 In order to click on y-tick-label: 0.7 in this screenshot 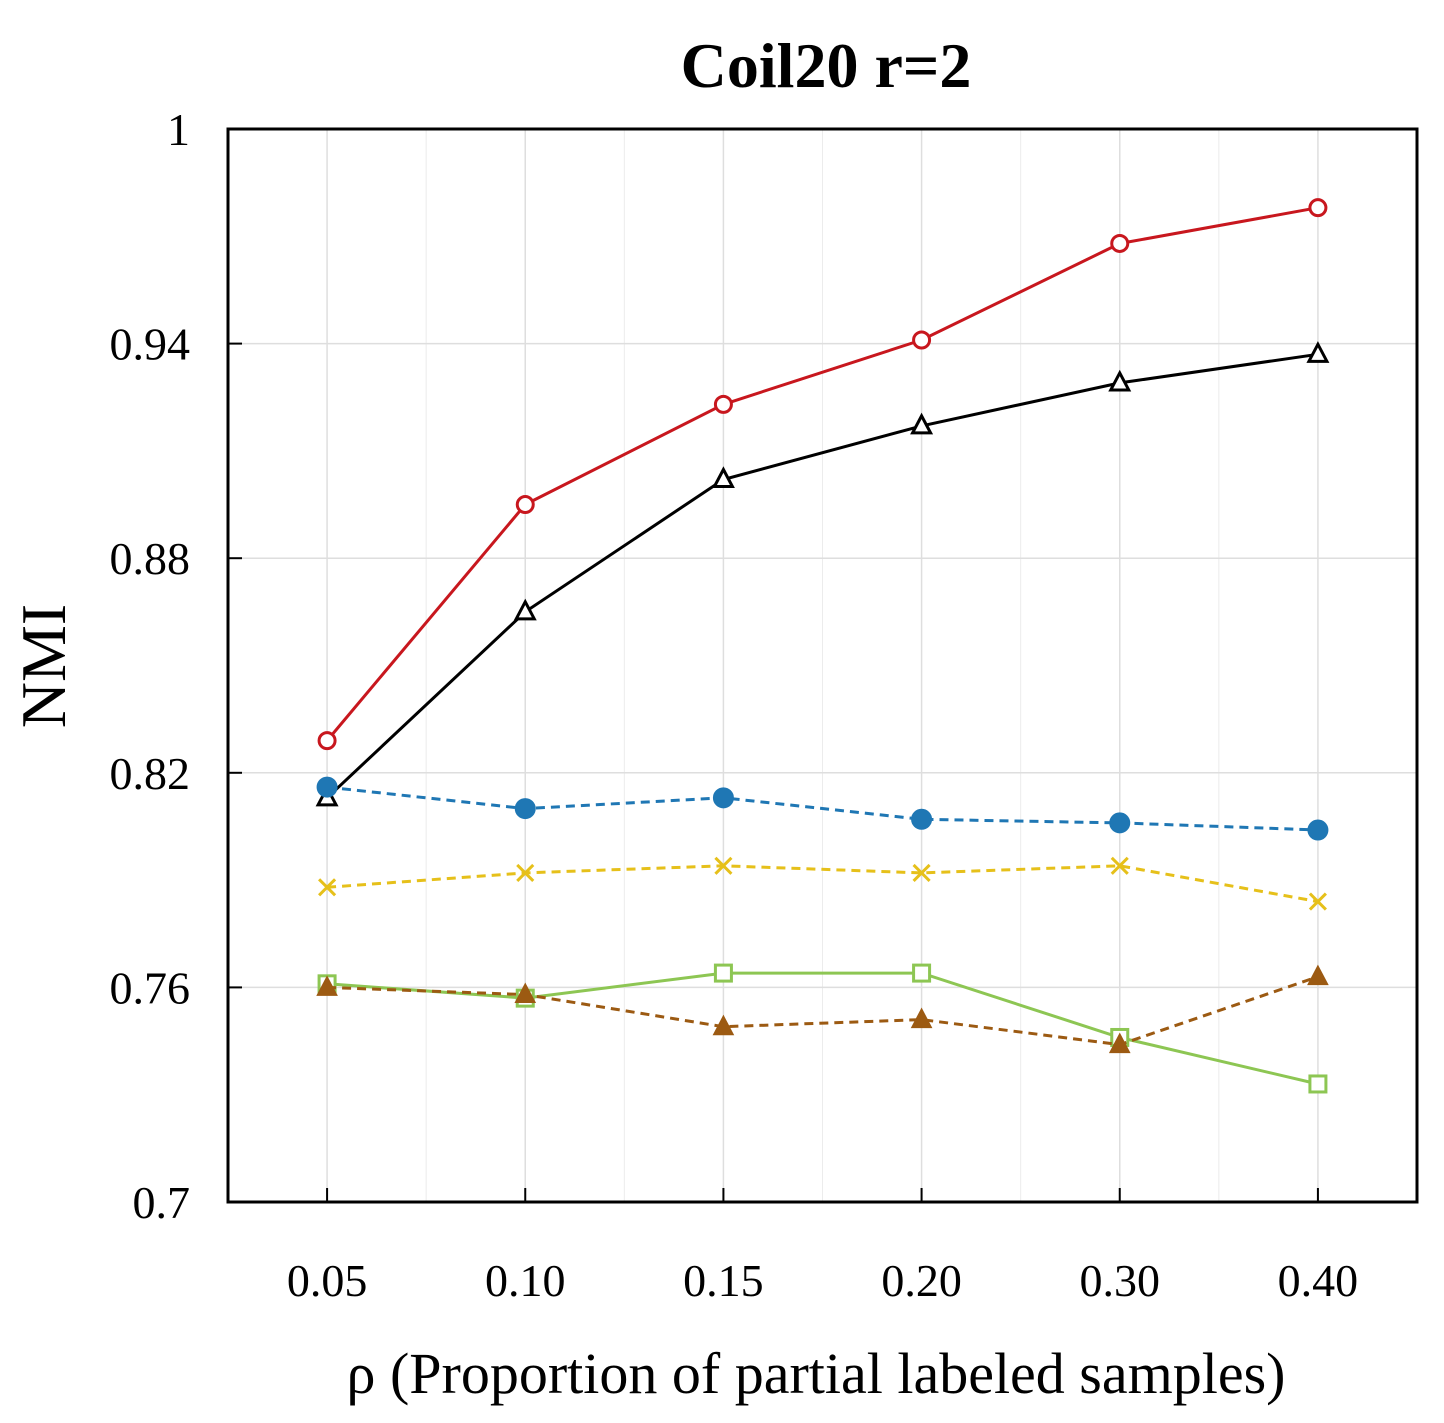, I will do `click(162, 1202)`.